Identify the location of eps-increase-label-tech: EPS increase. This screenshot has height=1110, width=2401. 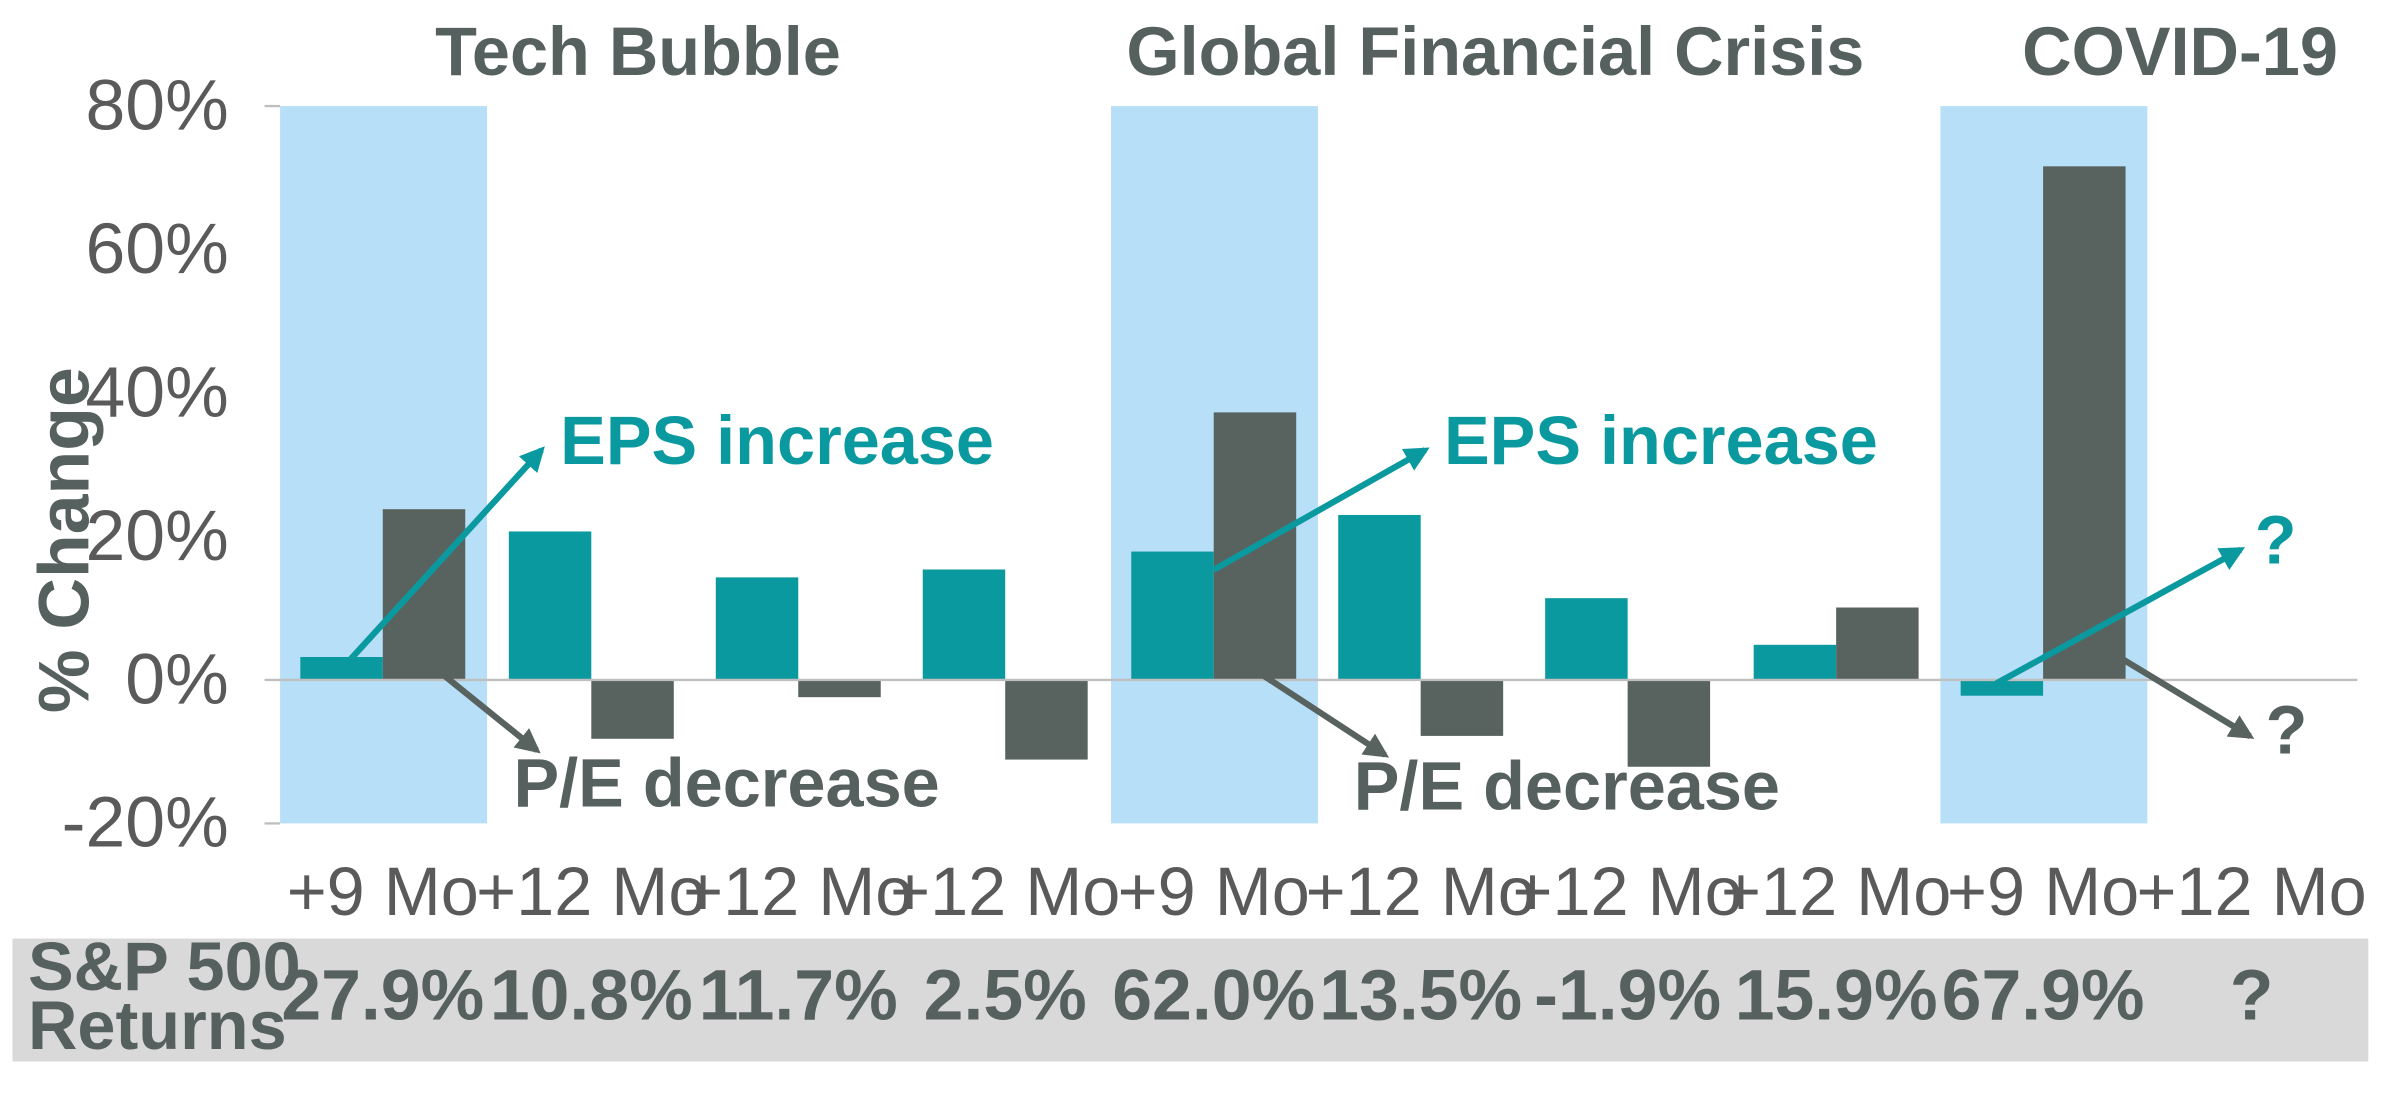
(777, 440).